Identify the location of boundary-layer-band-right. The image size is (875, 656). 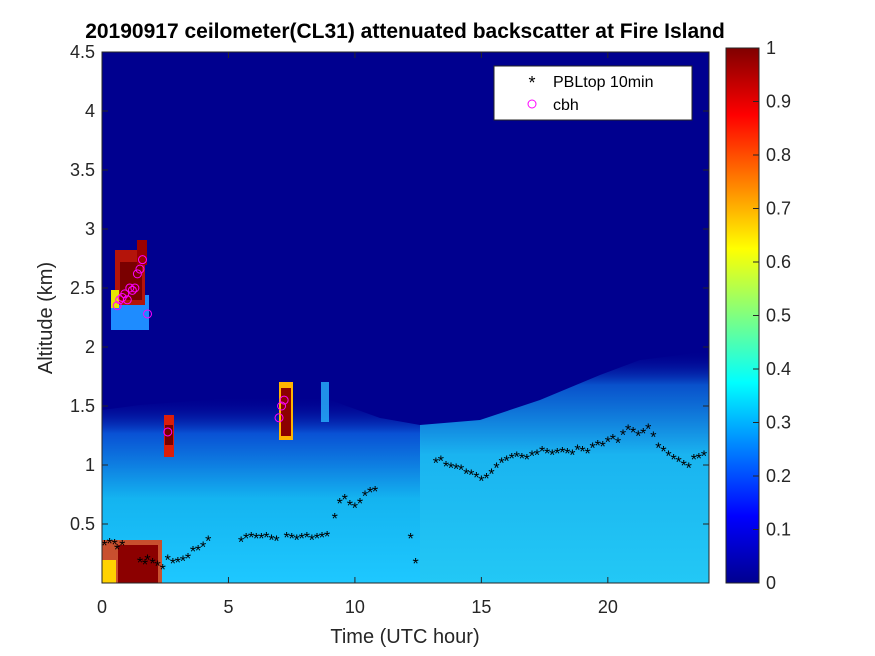
(564, 466).